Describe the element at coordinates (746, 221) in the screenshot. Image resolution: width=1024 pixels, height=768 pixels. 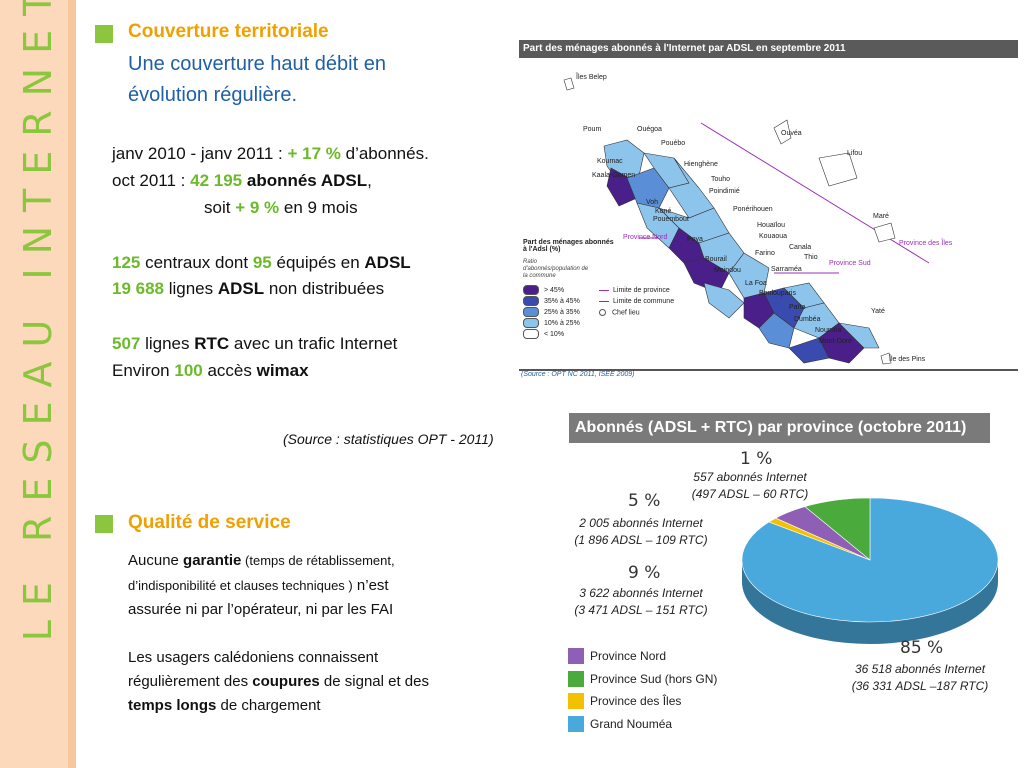
I see `map-graphic` at that location.